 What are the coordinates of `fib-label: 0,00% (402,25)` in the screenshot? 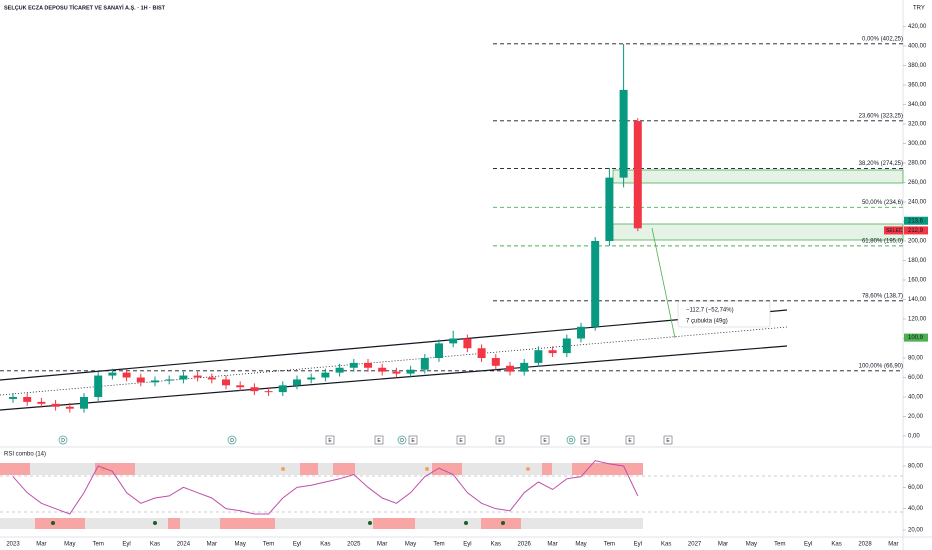 It's located at (882, 39).